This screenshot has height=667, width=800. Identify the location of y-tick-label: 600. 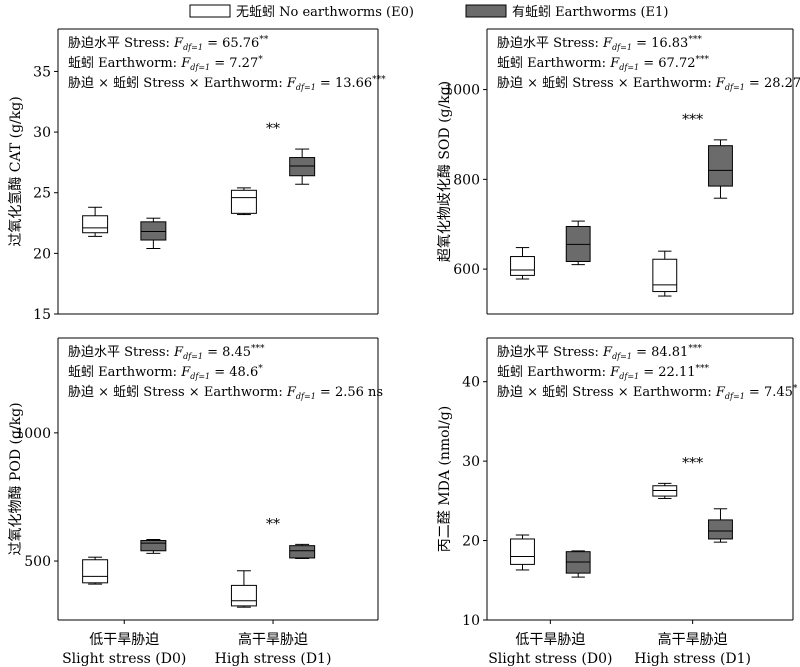
(466, 270).